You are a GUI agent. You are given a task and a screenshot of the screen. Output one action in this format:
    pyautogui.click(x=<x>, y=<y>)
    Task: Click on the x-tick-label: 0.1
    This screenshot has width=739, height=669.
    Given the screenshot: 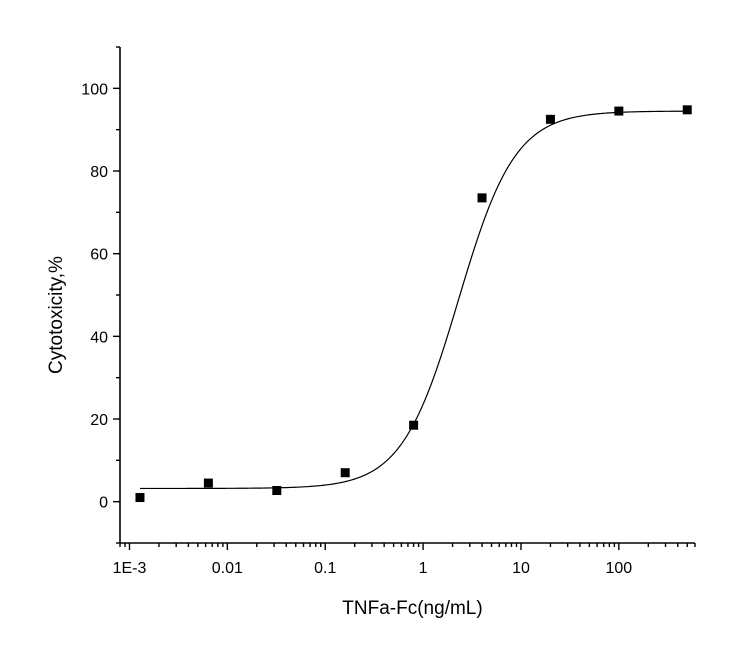 What is the action you would take?
    pyautogui.click(x=325, y=568)
    